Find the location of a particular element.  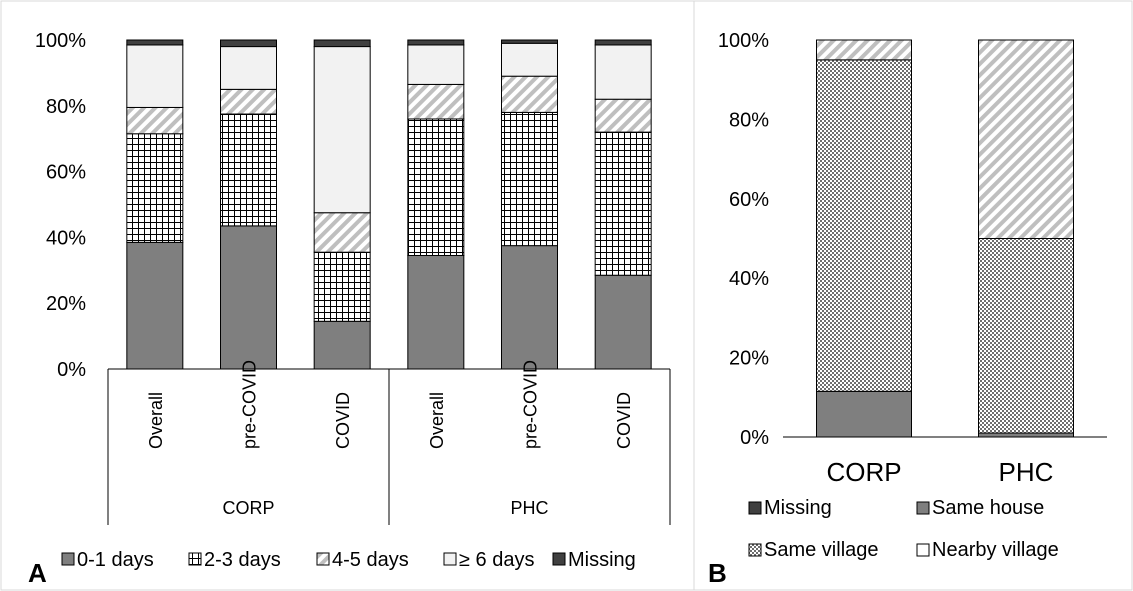

panel-b-y-tick-label: 40% is located at coordinates (749, 279).